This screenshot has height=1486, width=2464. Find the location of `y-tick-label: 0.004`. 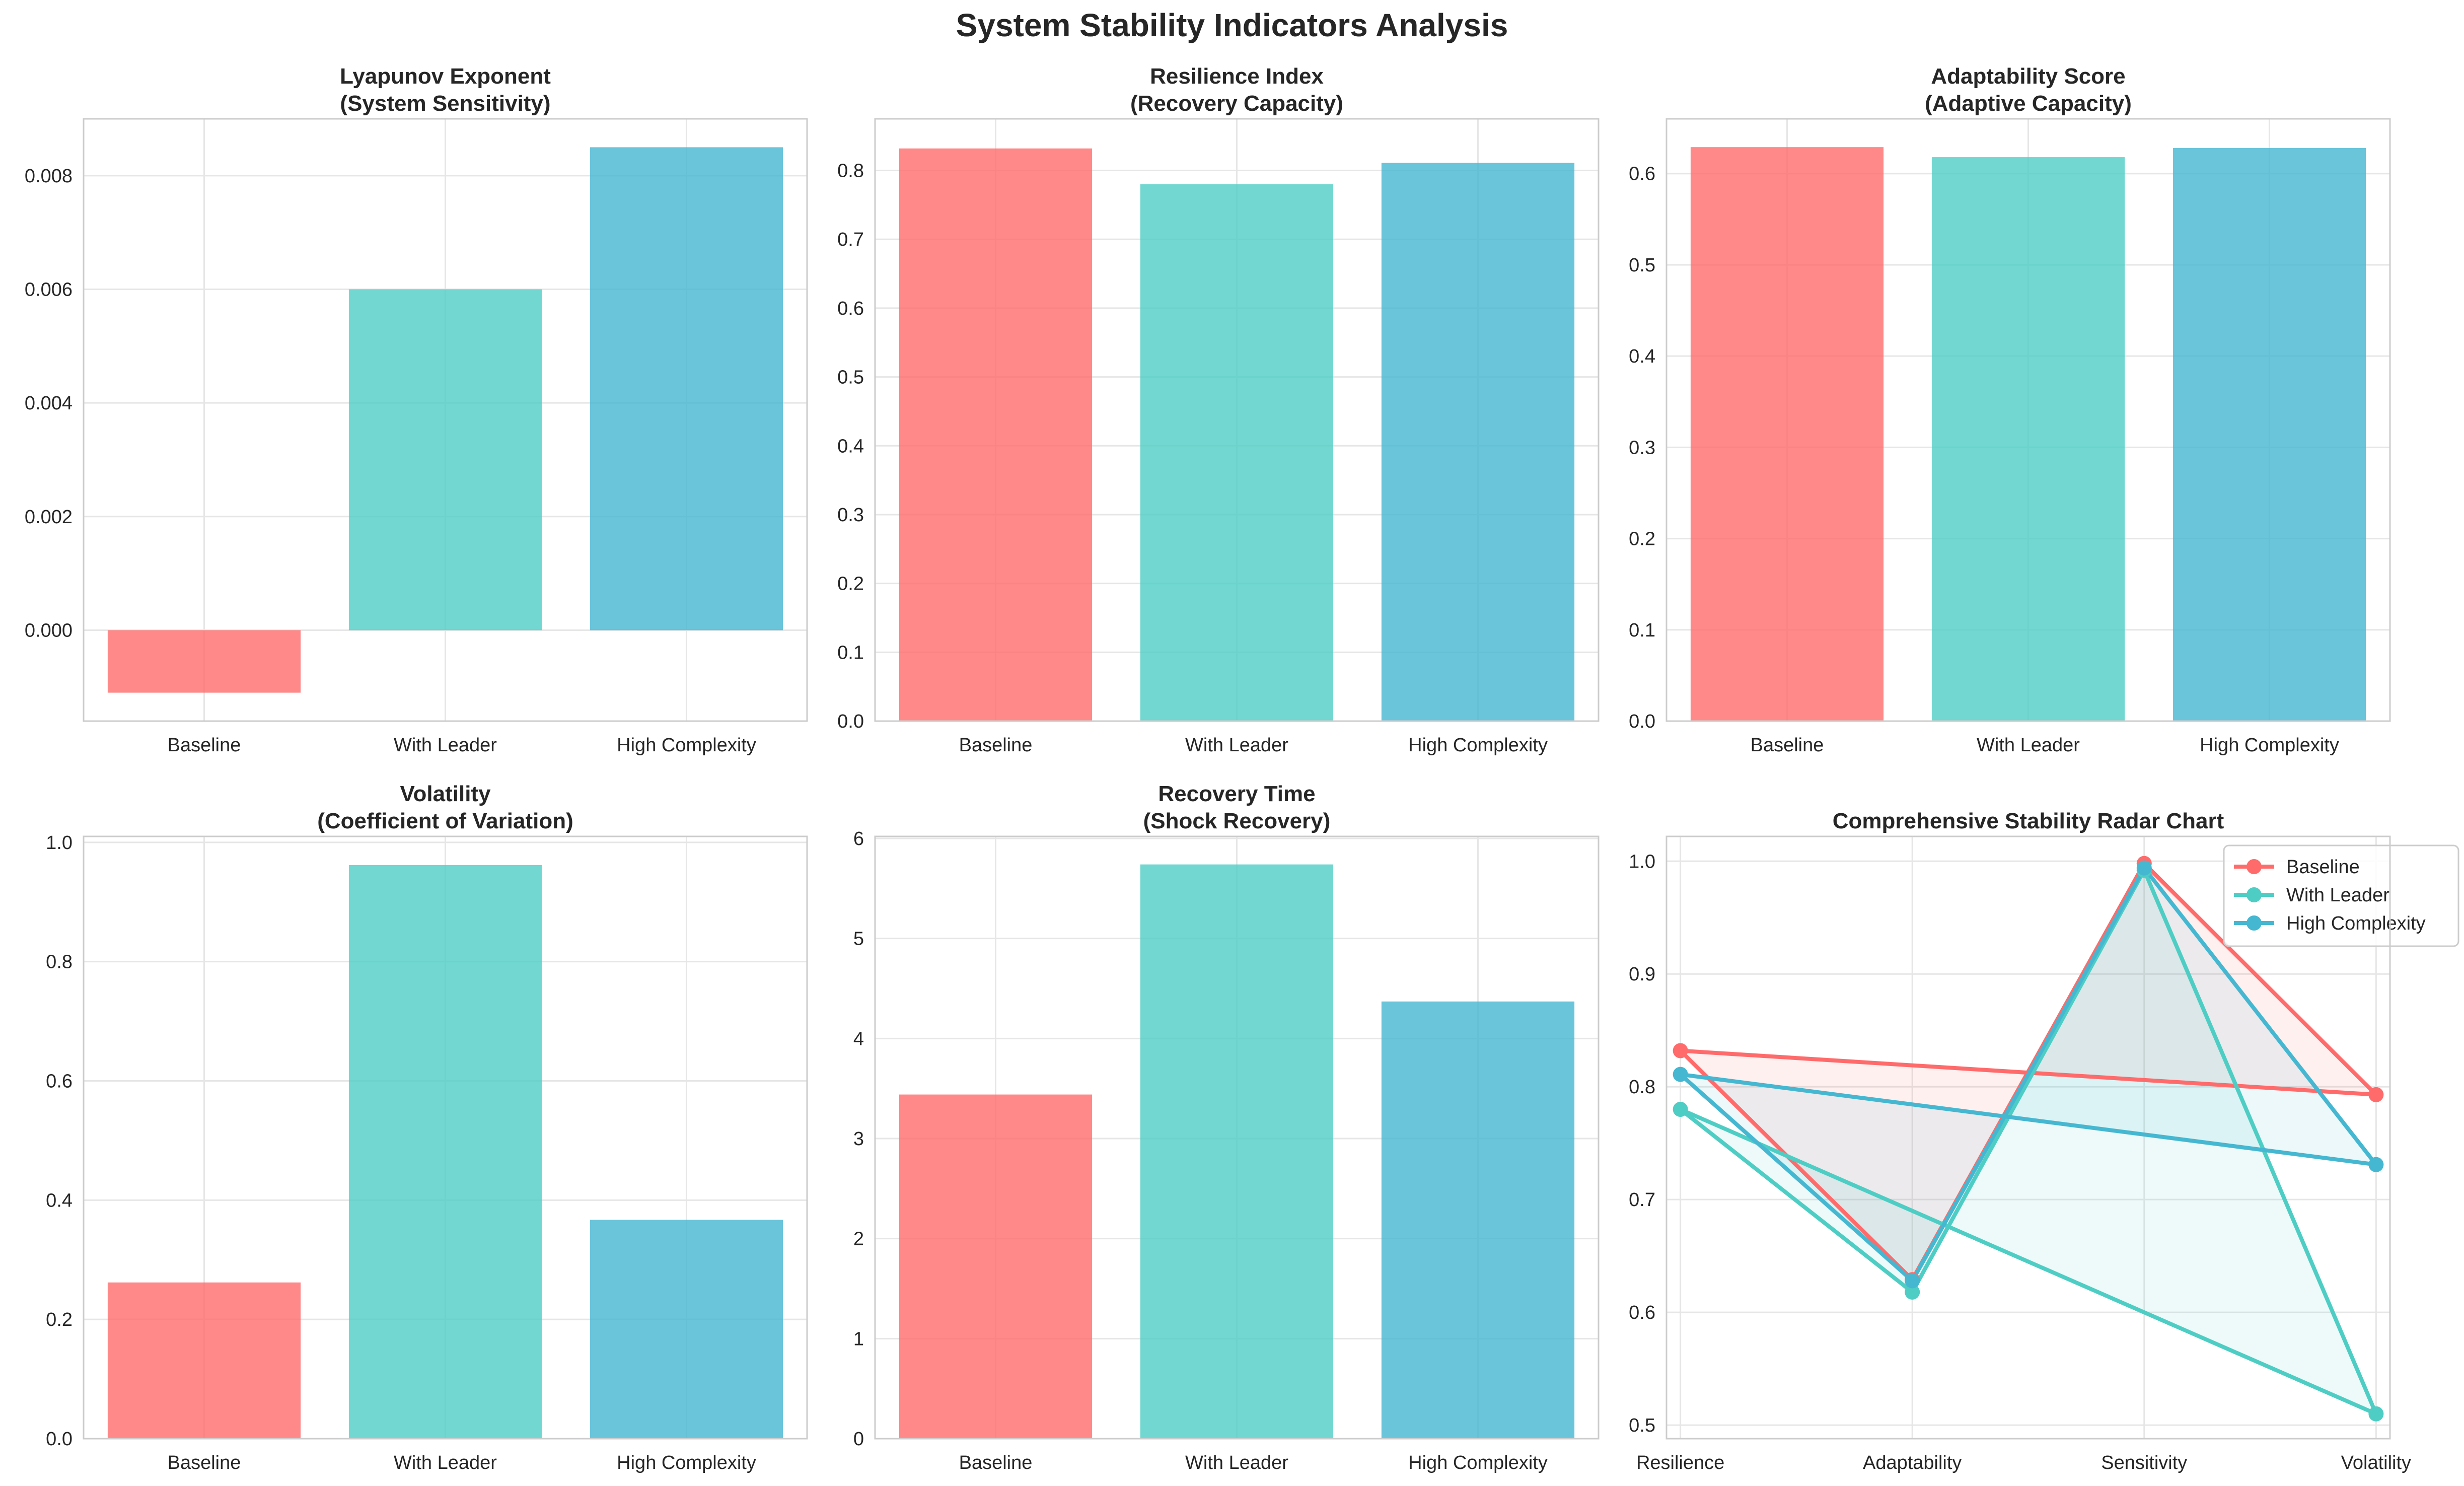

y-tick-label: 0.004 is located at coordinates (49, 404).